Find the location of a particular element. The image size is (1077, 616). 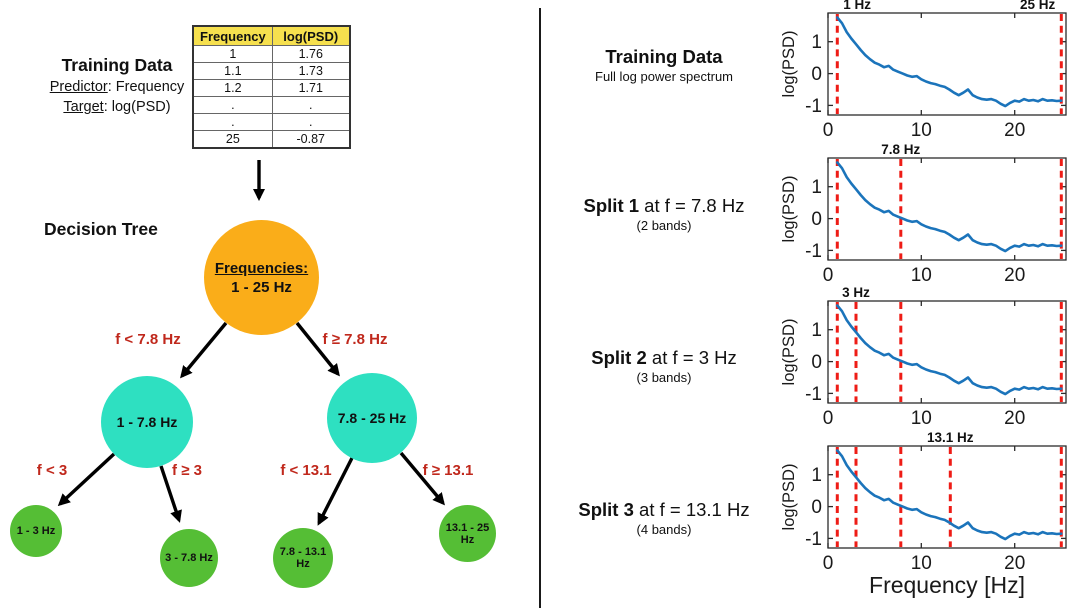

table-row: 1.1 1.73 is located at coordinates (271, 71).